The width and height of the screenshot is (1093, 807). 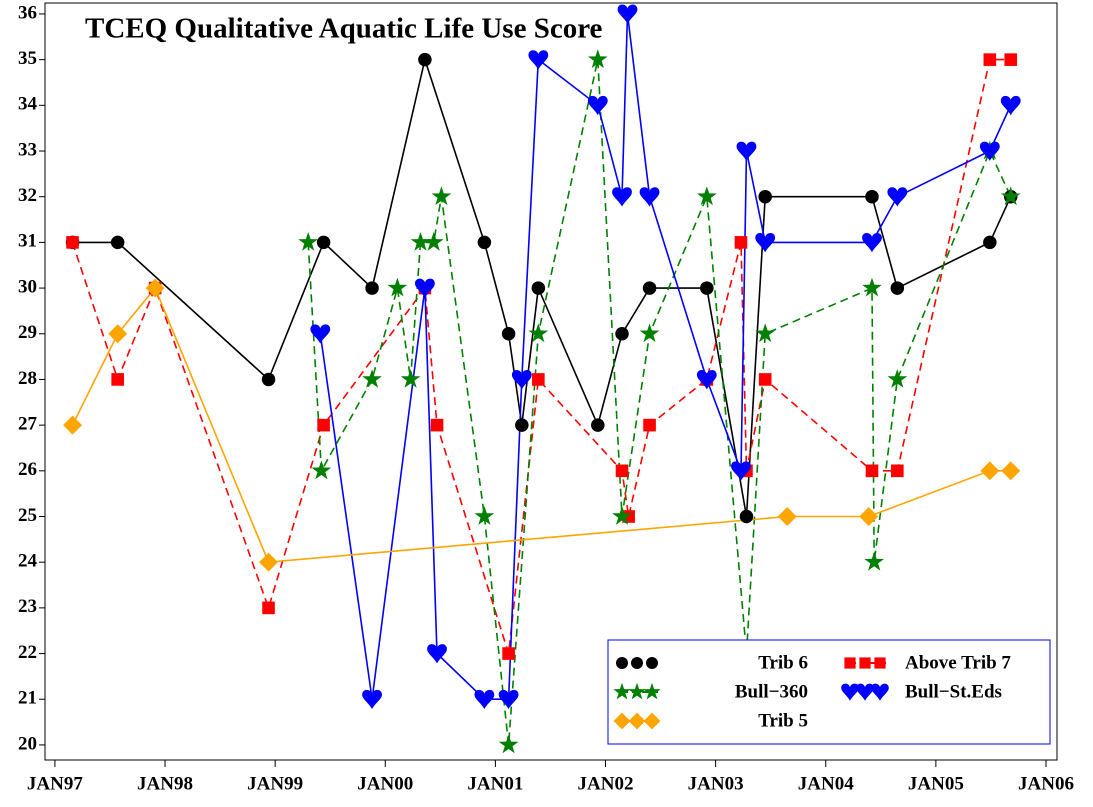 I want to click on legend-label: Bull−St.Eds, so click(x=953, y=691).